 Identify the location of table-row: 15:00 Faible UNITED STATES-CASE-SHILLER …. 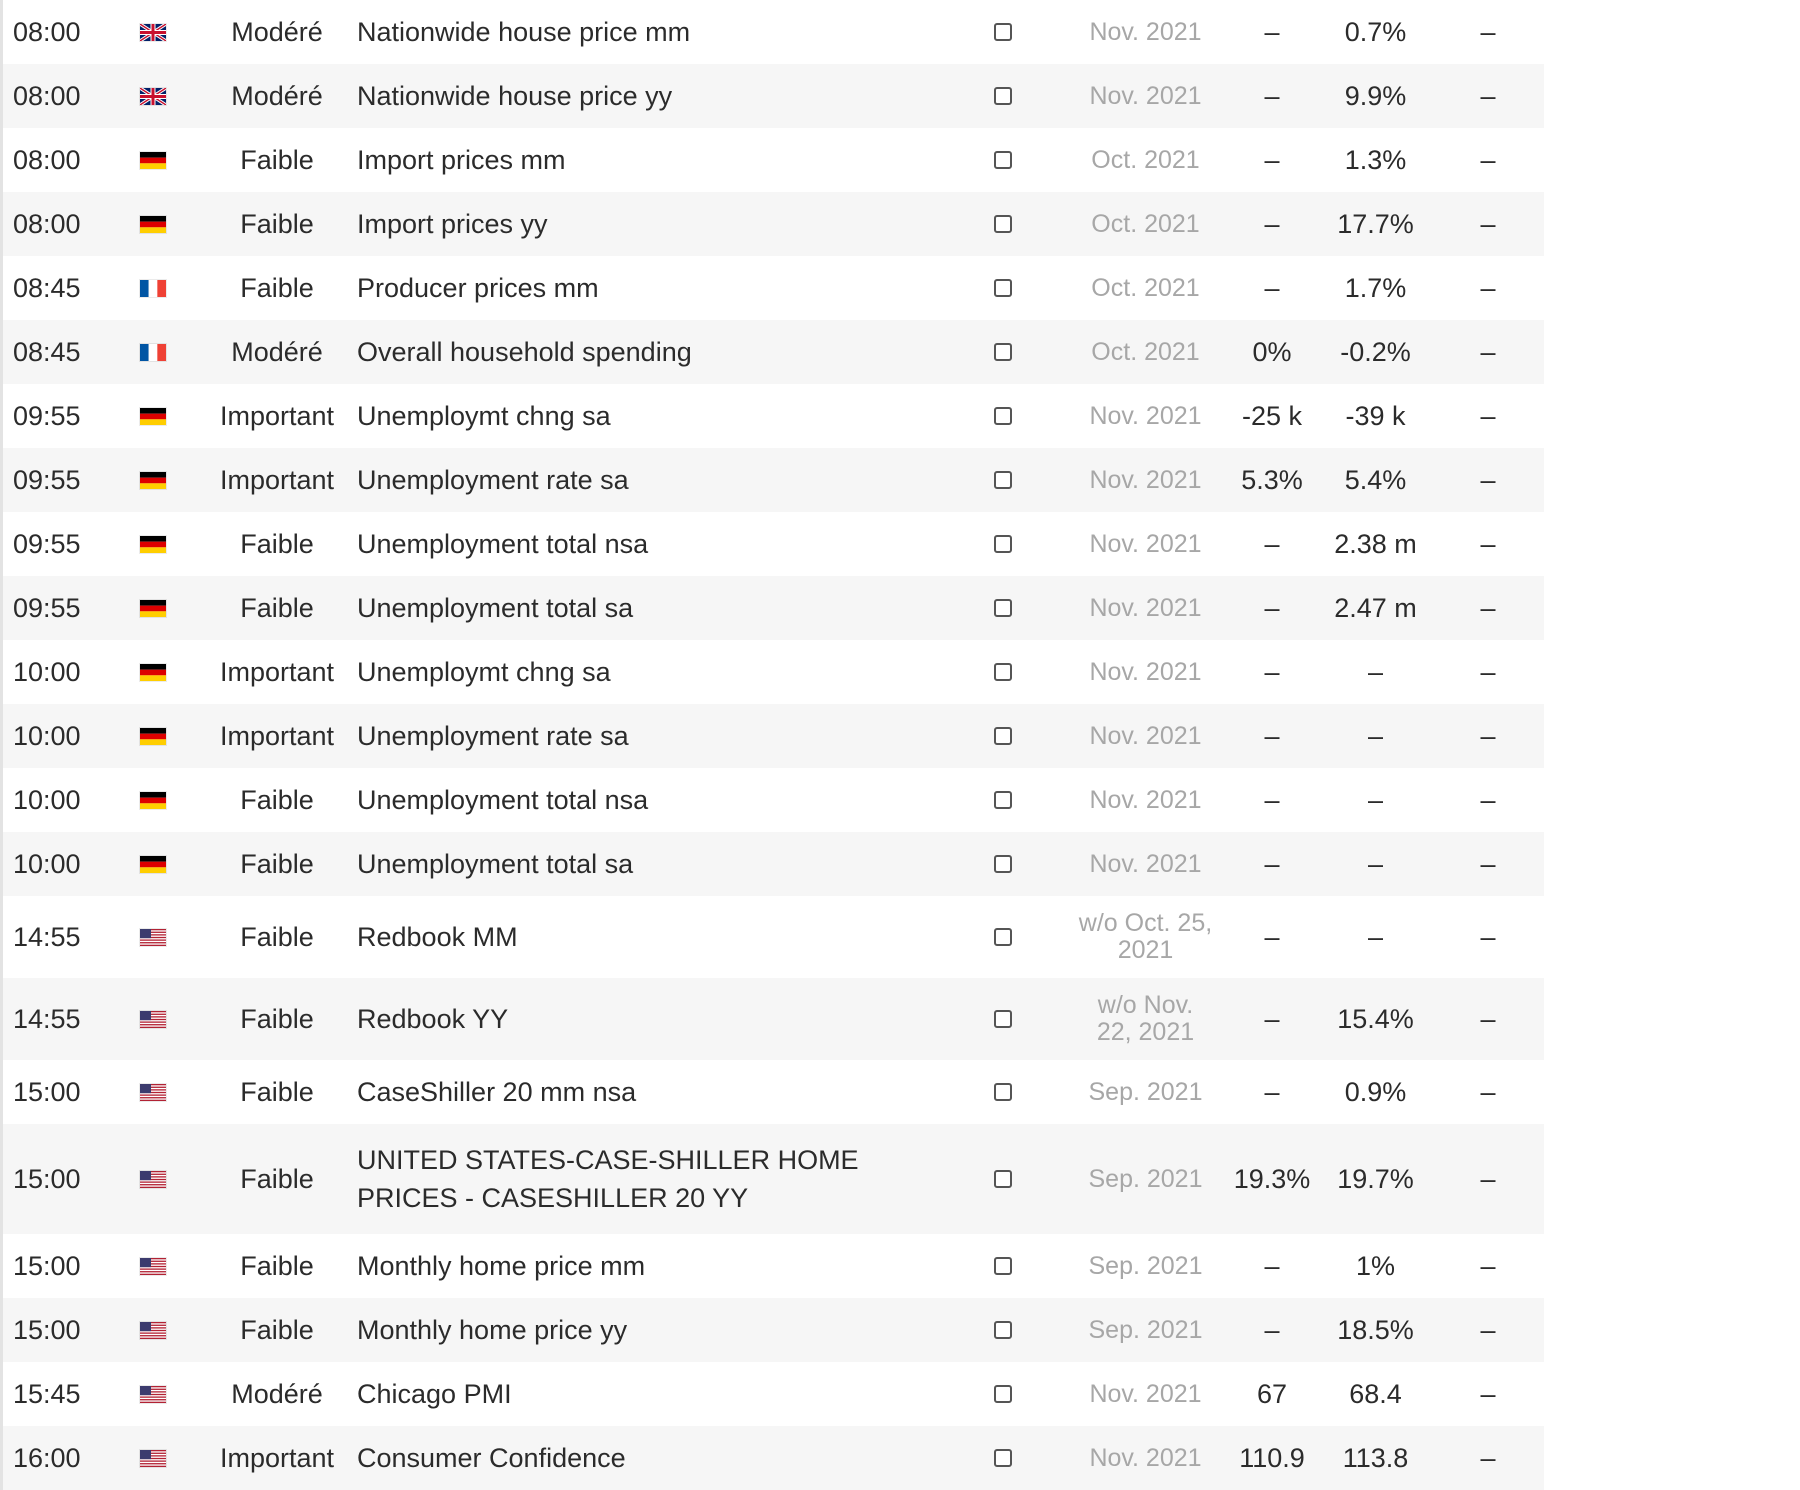
(773, 1179).